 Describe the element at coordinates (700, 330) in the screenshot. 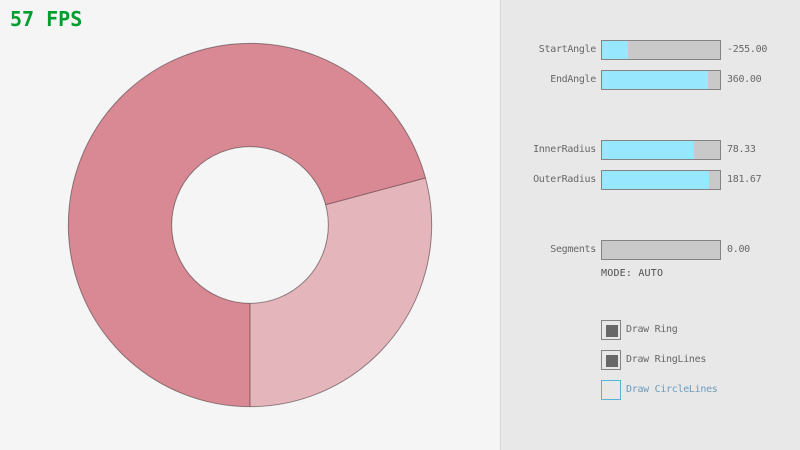

I see `checkbox-row-draw-ring: Draw Ring` at that location.